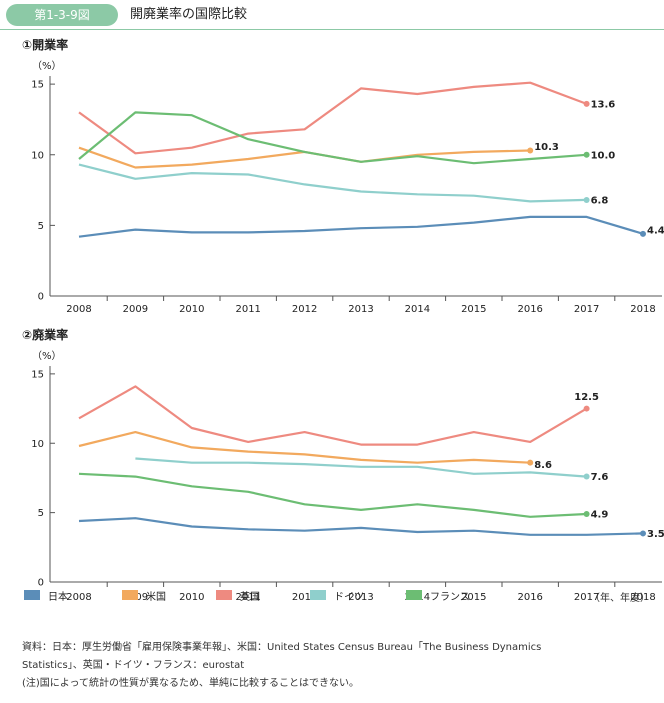 The width and height of the screenshot is (664, 703). Describe the element at coordinates (530, 150) in the screenshot. I see `opening-series-endpoint-usa` at that location.